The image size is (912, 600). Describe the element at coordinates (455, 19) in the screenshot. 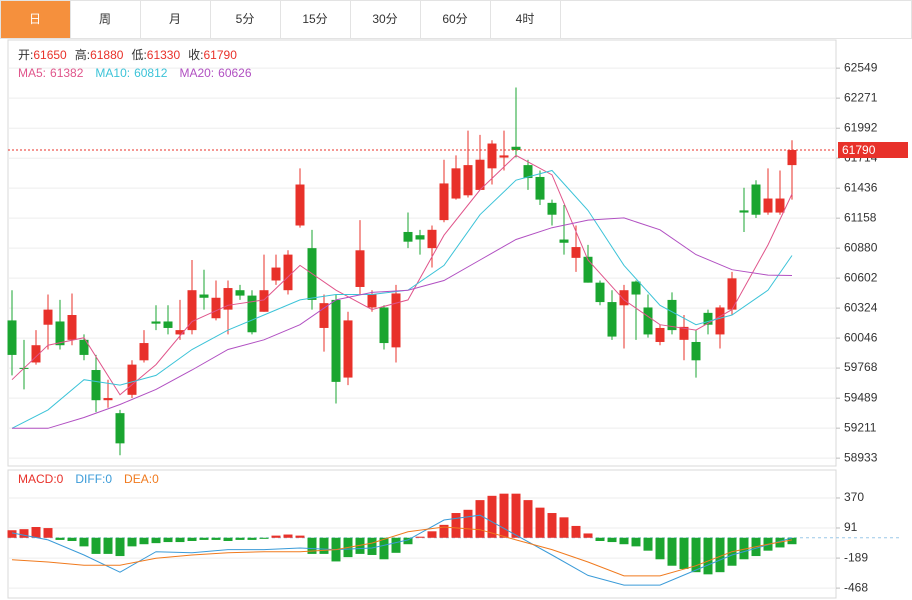

I see `tab: 60分` at that location.